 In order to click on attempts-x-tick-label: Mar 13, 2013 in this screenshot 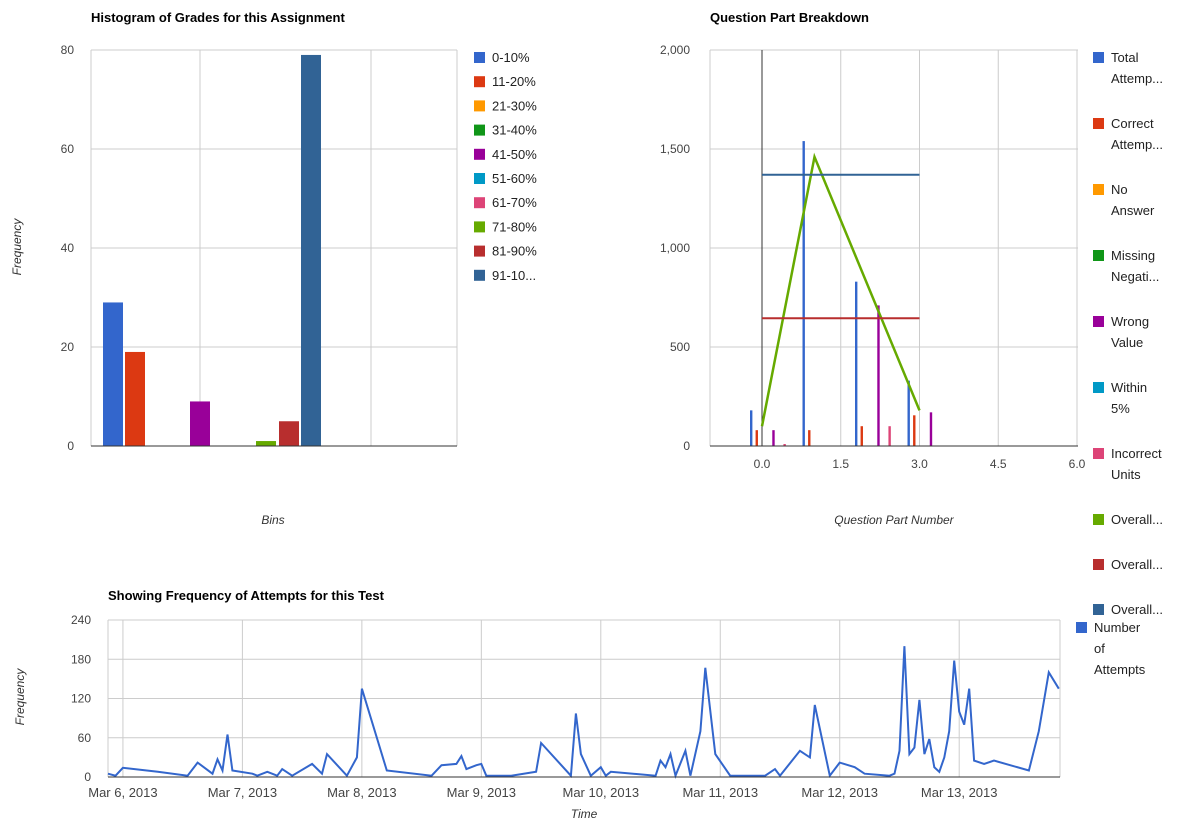, I will do `click(959, 792)`.